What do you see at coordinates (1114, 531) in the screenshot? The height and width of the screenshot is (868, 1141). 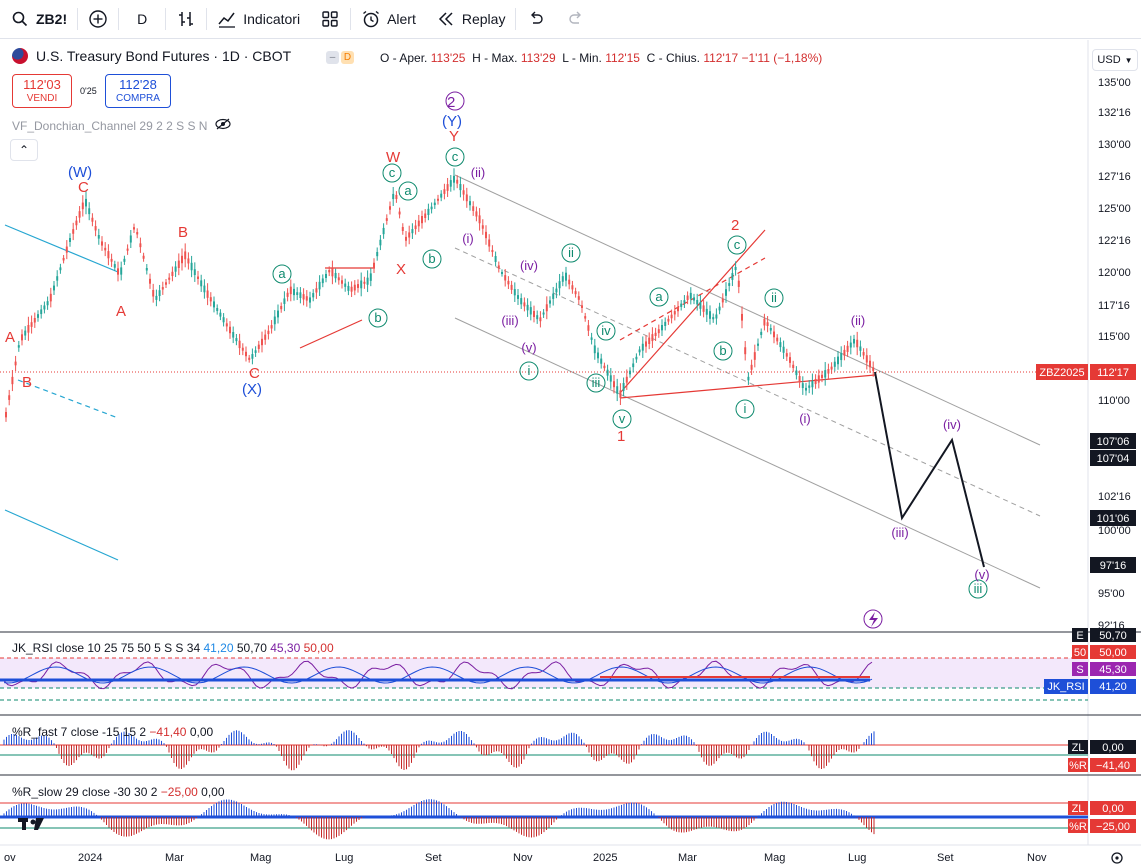 I see `price-axis-label: 100'00` at bounding box center [1114, 531].